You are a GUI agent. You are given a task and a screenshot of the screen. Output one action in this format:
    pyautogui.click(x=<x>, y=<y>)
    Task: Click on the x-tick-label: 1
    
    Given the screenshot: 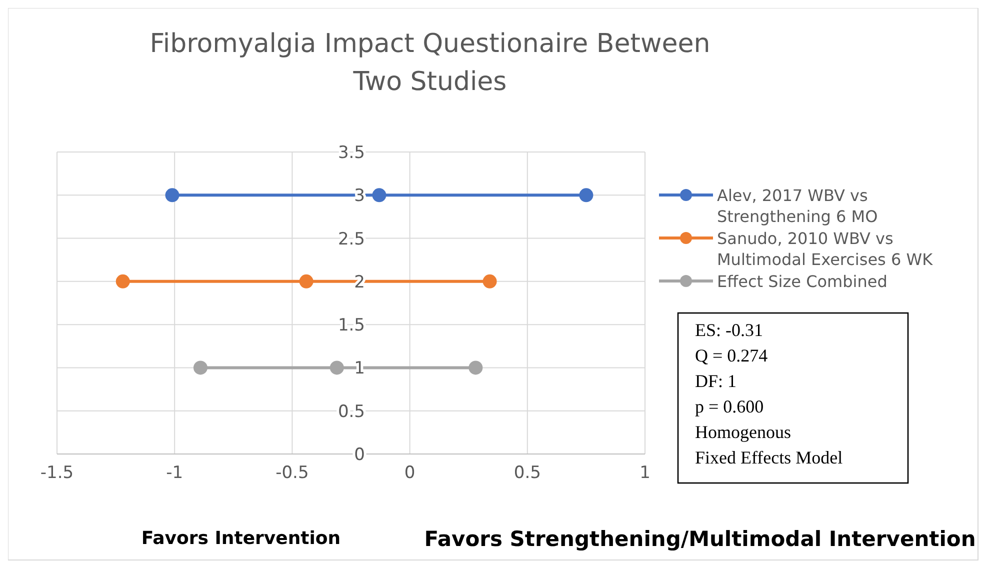 What is the action you would take?
    pyautogui.click(x=645, y=473)
    